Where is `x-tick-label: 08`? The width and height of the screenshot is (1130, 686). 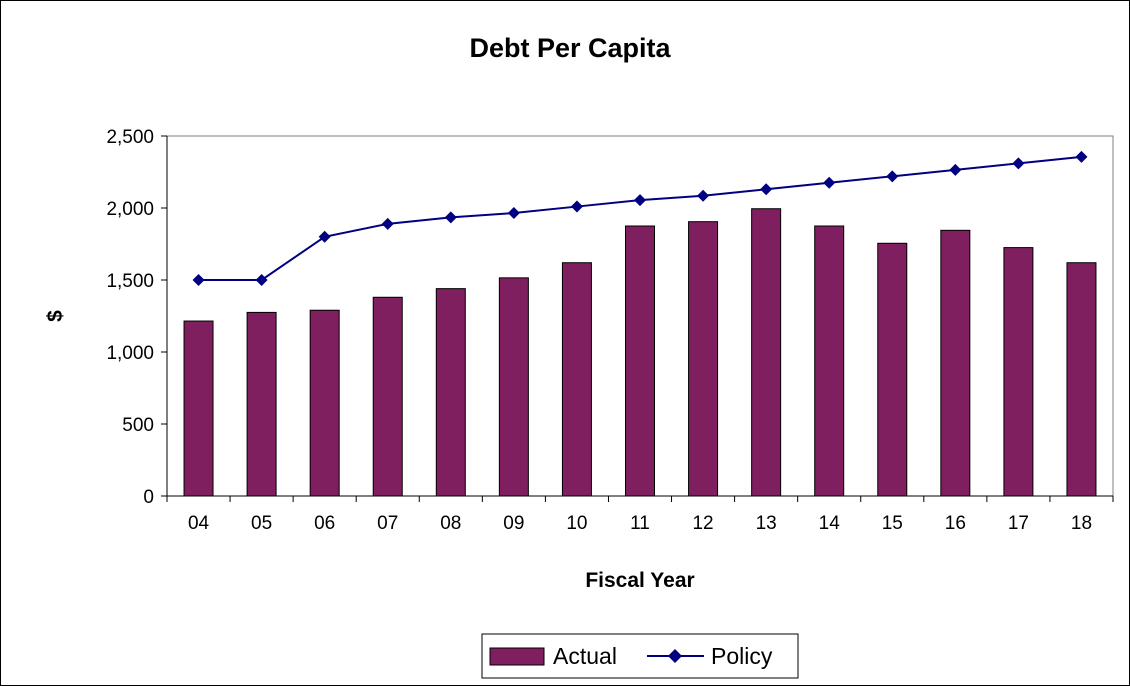 x-tick-label: 08 is located at coordinates (450, 523).